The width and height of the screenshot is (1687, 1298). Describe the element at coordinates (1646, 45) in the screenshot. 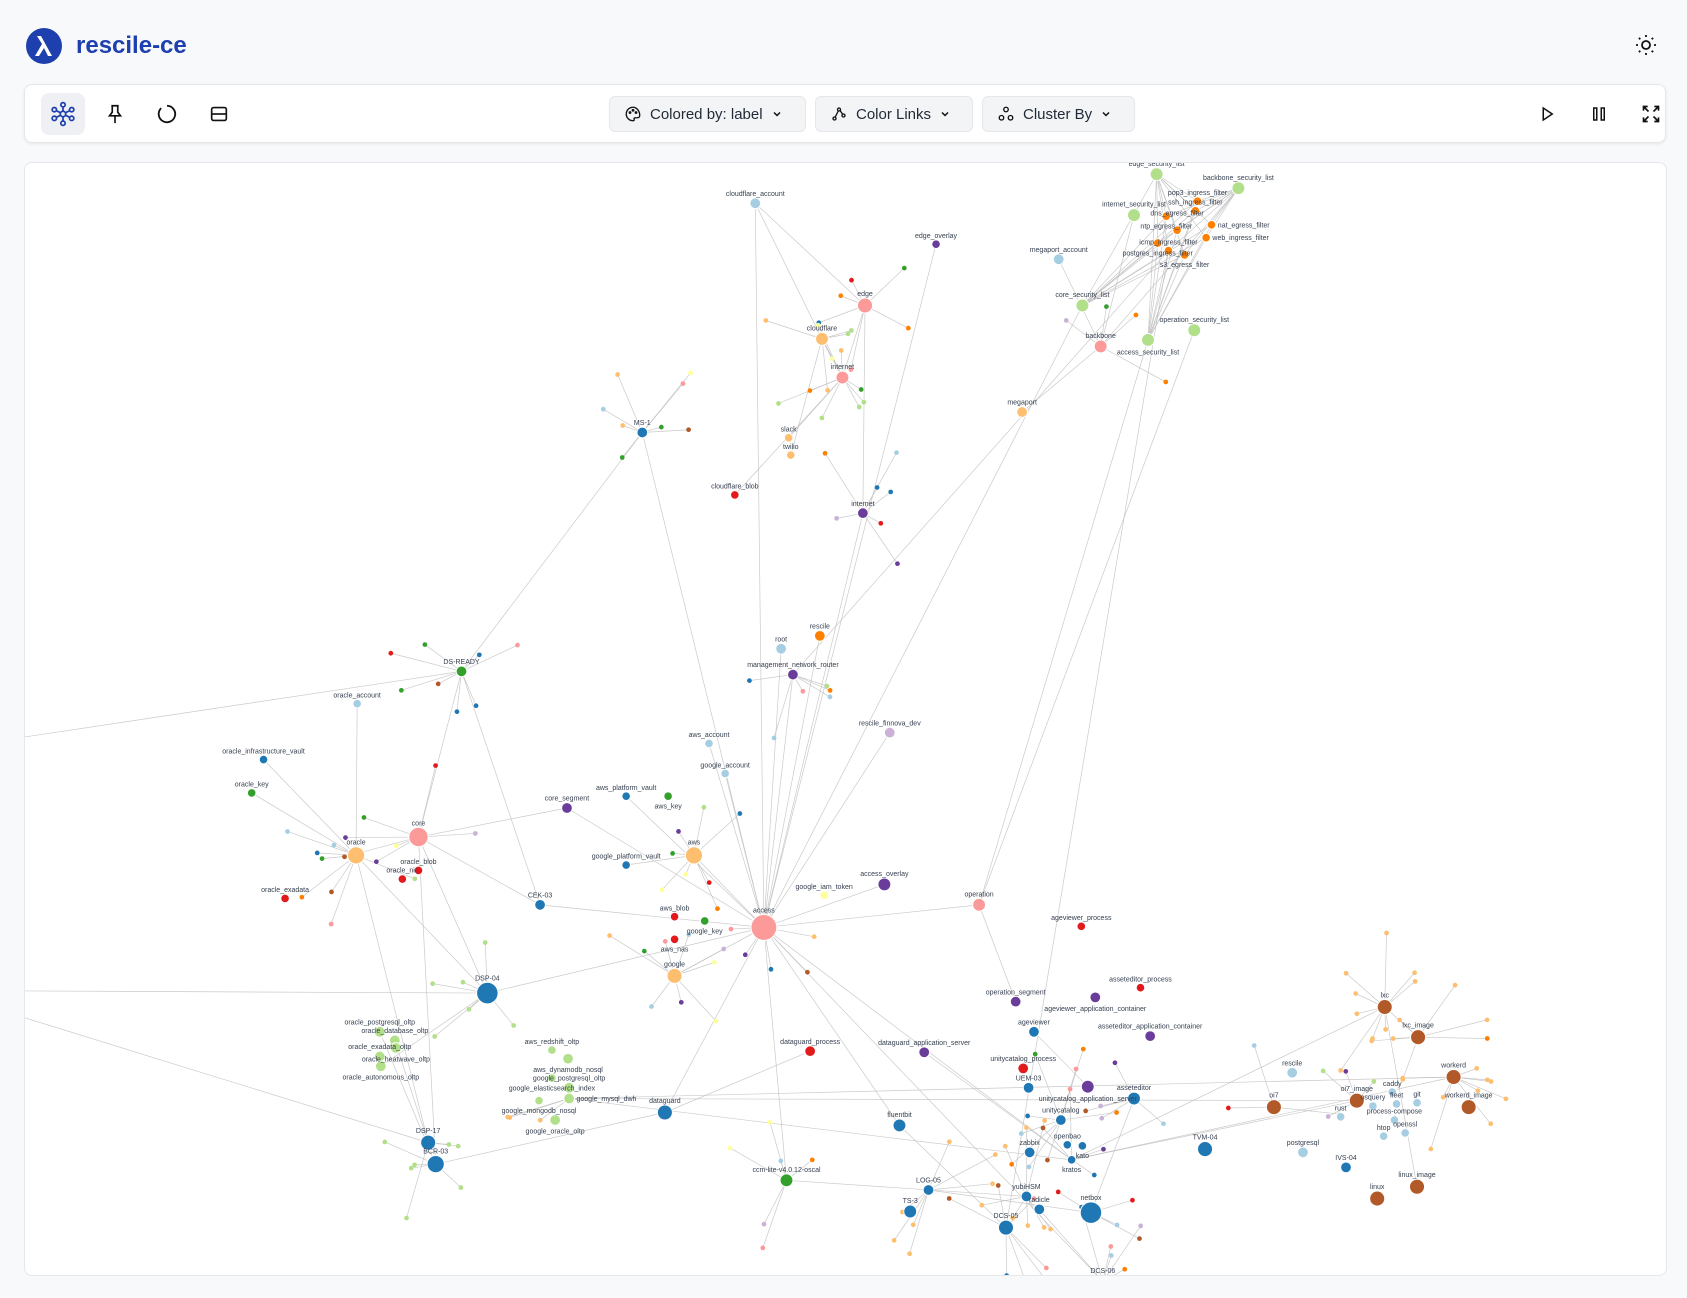

I see `theme-toggle-button` at that location.